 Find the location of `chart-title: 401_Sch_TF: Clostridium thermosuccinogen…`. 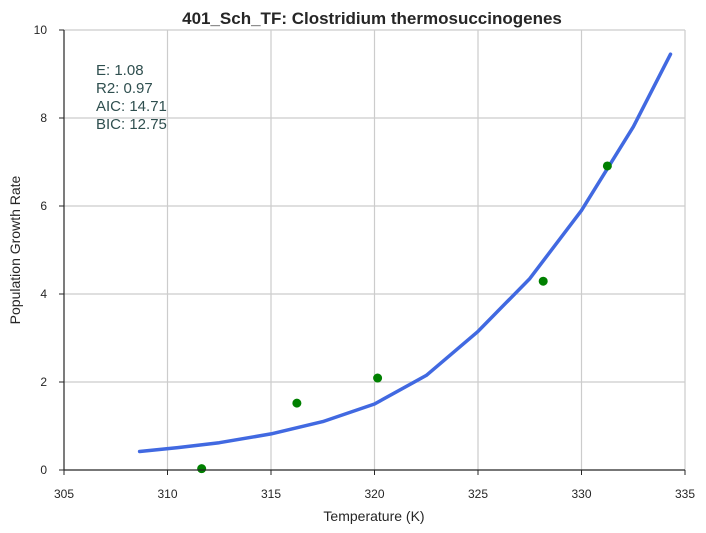

chart-title: 401_Sch_TF: Clostridium thermosuccinogen… is located at coordinates (372, 18).